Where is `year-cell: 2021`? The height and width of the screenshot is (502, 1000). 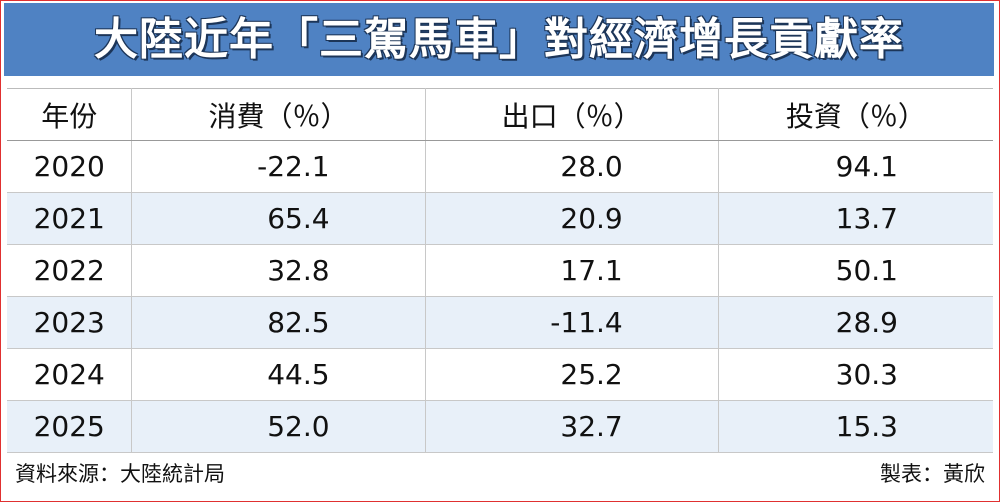 year-cell: 2021 is located at coordinates (69, 218).